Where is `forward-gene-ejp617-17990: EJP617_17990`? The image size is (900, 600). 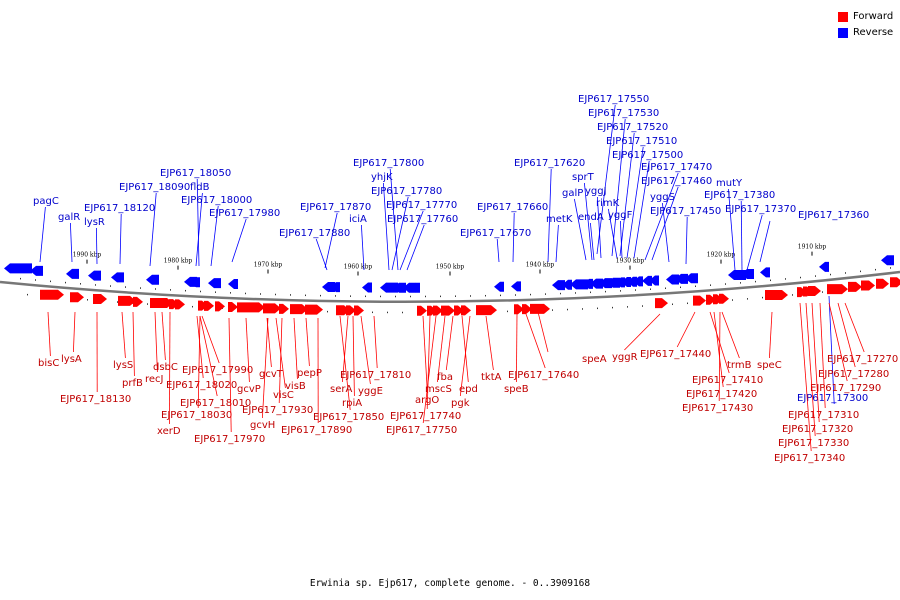
forward-gene-ejp617-17990: EJP617_17990 is located at coordinates (217, 345).